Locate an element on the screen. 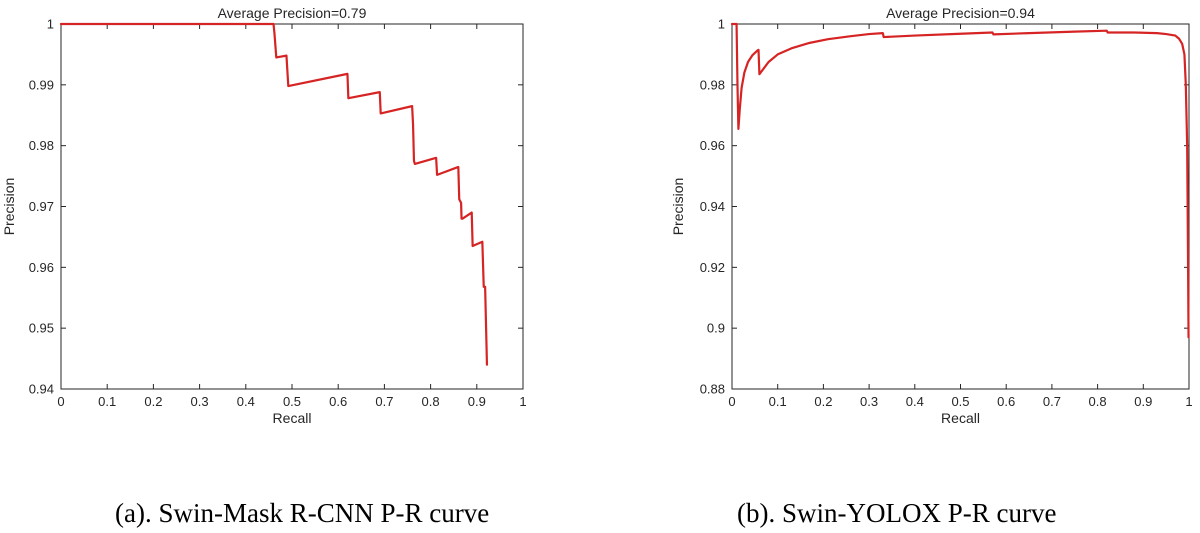  y-tick-label: 0.97 is located at coordinates (41, 206).